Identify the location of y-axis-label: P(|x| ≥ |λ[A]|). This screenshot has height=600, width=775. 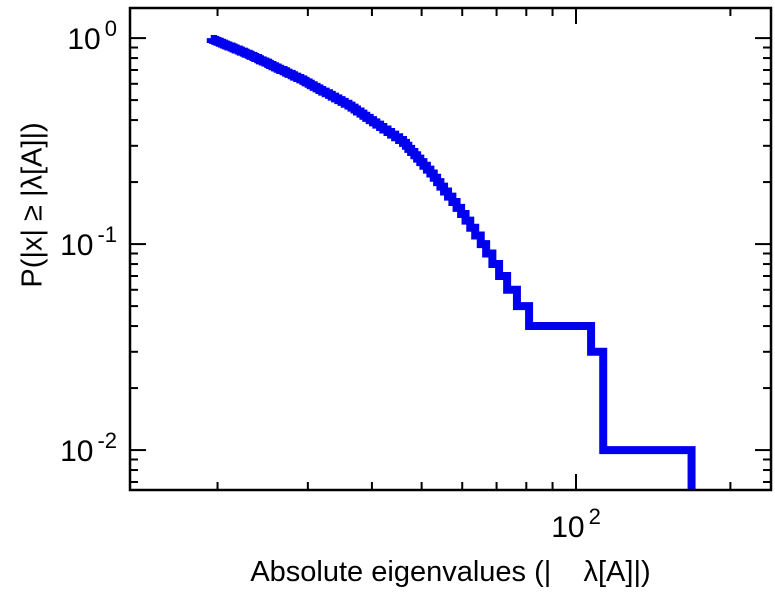
(32, 205).